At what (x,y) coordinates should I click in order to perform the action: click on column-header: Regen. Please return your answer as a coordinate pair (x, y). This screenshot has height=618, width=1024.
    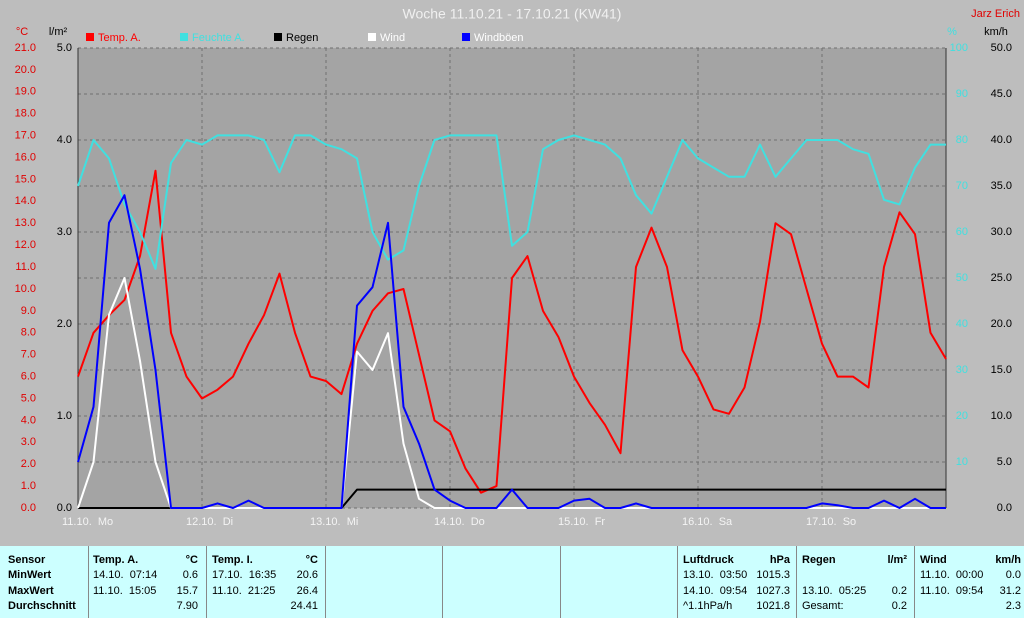
    Looking at the image, I should click on (819, 560).